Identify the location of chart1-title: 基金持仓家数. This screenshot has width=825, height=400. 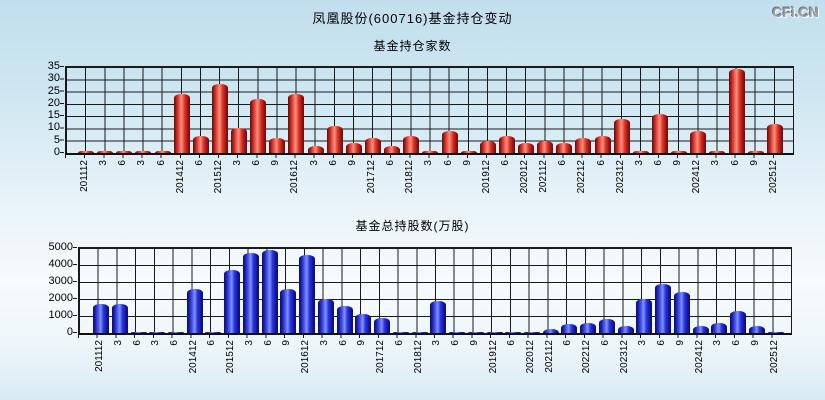
(412, 46).